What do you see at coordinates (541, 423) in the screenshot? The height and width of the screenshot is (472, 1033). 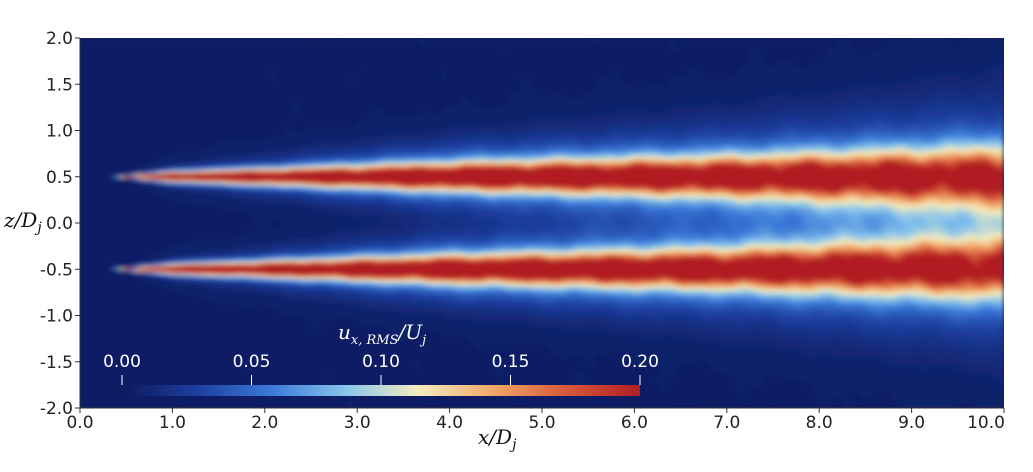 I see `x-tick-label: 5.0` at bounding box center [541, 423].